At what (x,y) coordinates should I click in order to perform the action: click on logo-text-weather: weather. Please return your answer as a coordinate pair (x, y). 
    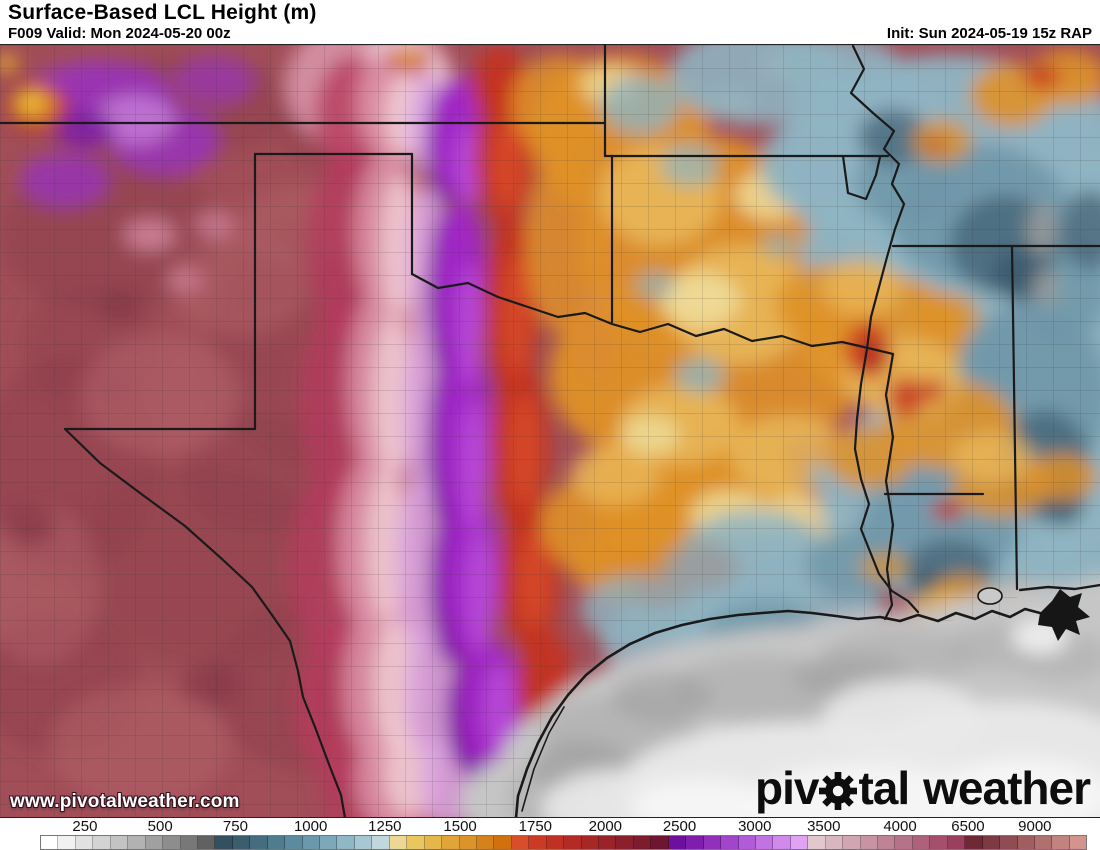
    Looking at the image, I should click on (1007, 788).